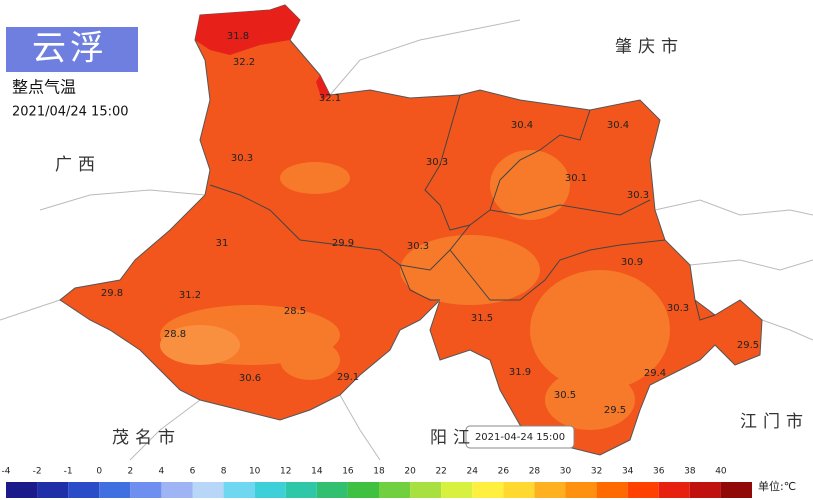 The image size is (813, 500). What do you see at coordinates (566, 472) in the screenshot?
I see `legend-tick: 30` at bounding box center [566, 472].